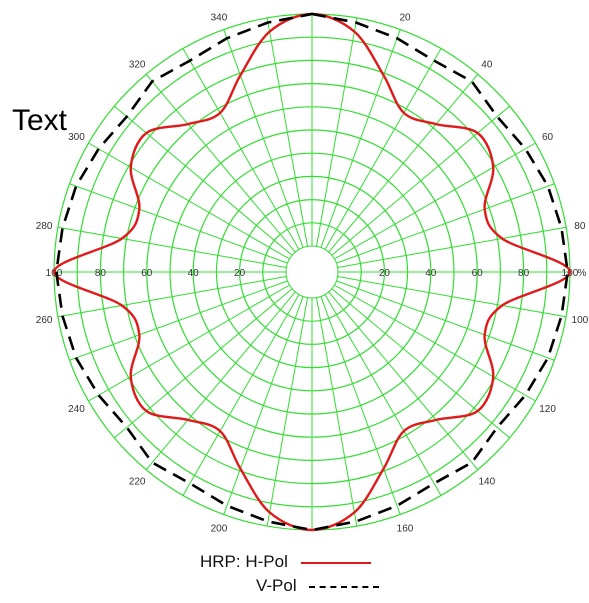  What do you see at coordinates (266, 561) in the screenshot?
I see `legend-label-h-pol: H-Pol` at bounding box center [266, 561].